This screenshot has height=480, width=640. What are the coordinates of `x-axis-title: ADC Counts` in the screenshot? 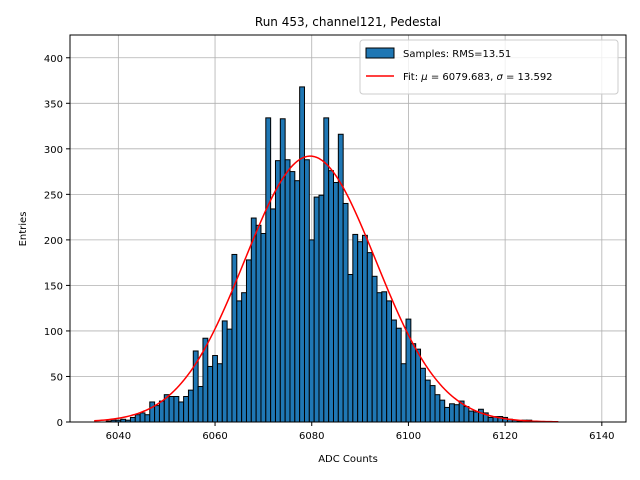 It's located at (348, 459).